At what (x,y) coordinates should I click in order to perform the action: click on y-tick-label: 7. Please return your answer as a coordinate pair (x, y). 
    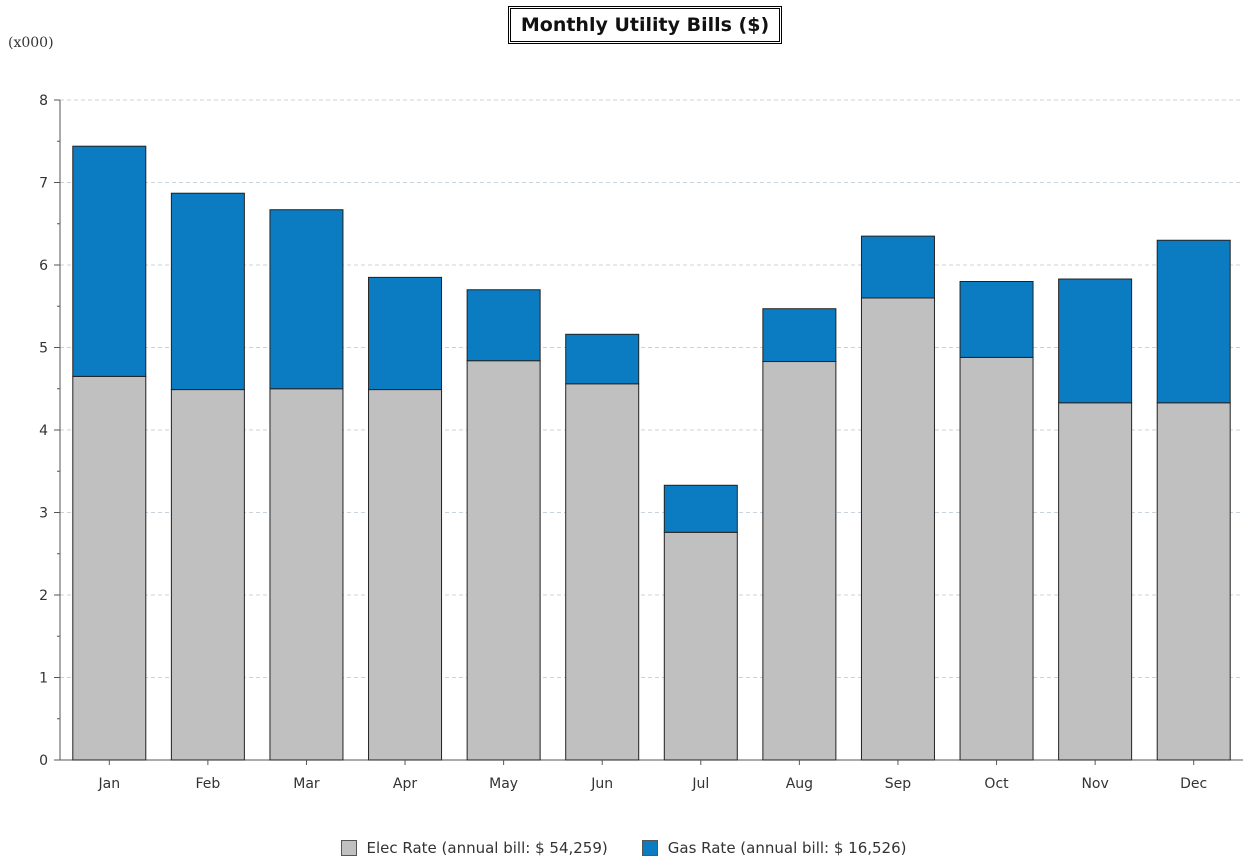
    Looking at the image, I should click on (43, 184).